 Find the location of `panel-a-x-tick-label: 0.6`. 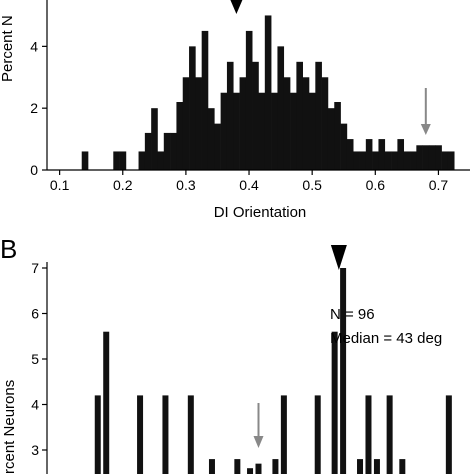

panel-a-x-tick-label: 0.6 is located at coordinates (376, 185).